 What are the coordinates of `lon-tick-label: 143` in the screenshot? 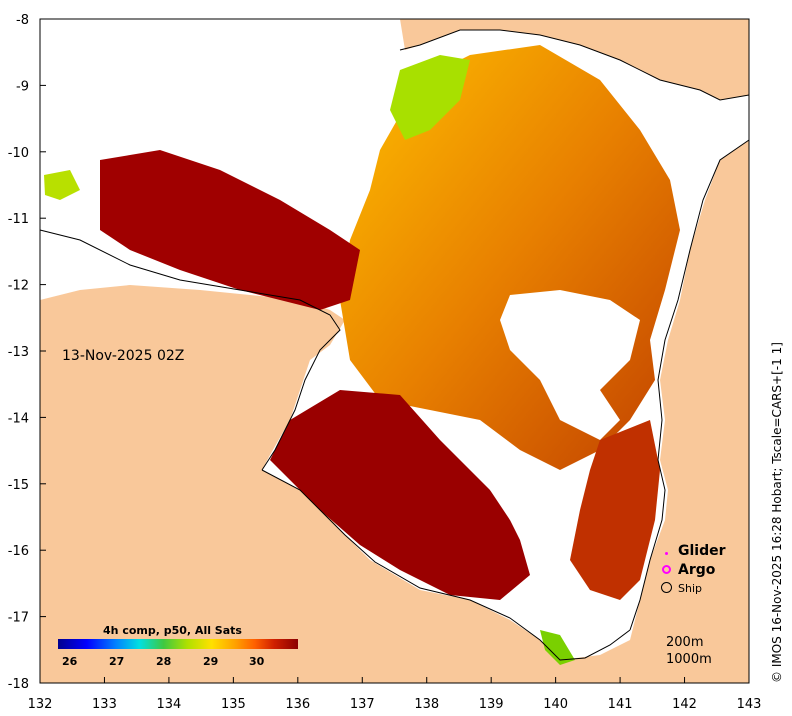 It's located at (749, 704).